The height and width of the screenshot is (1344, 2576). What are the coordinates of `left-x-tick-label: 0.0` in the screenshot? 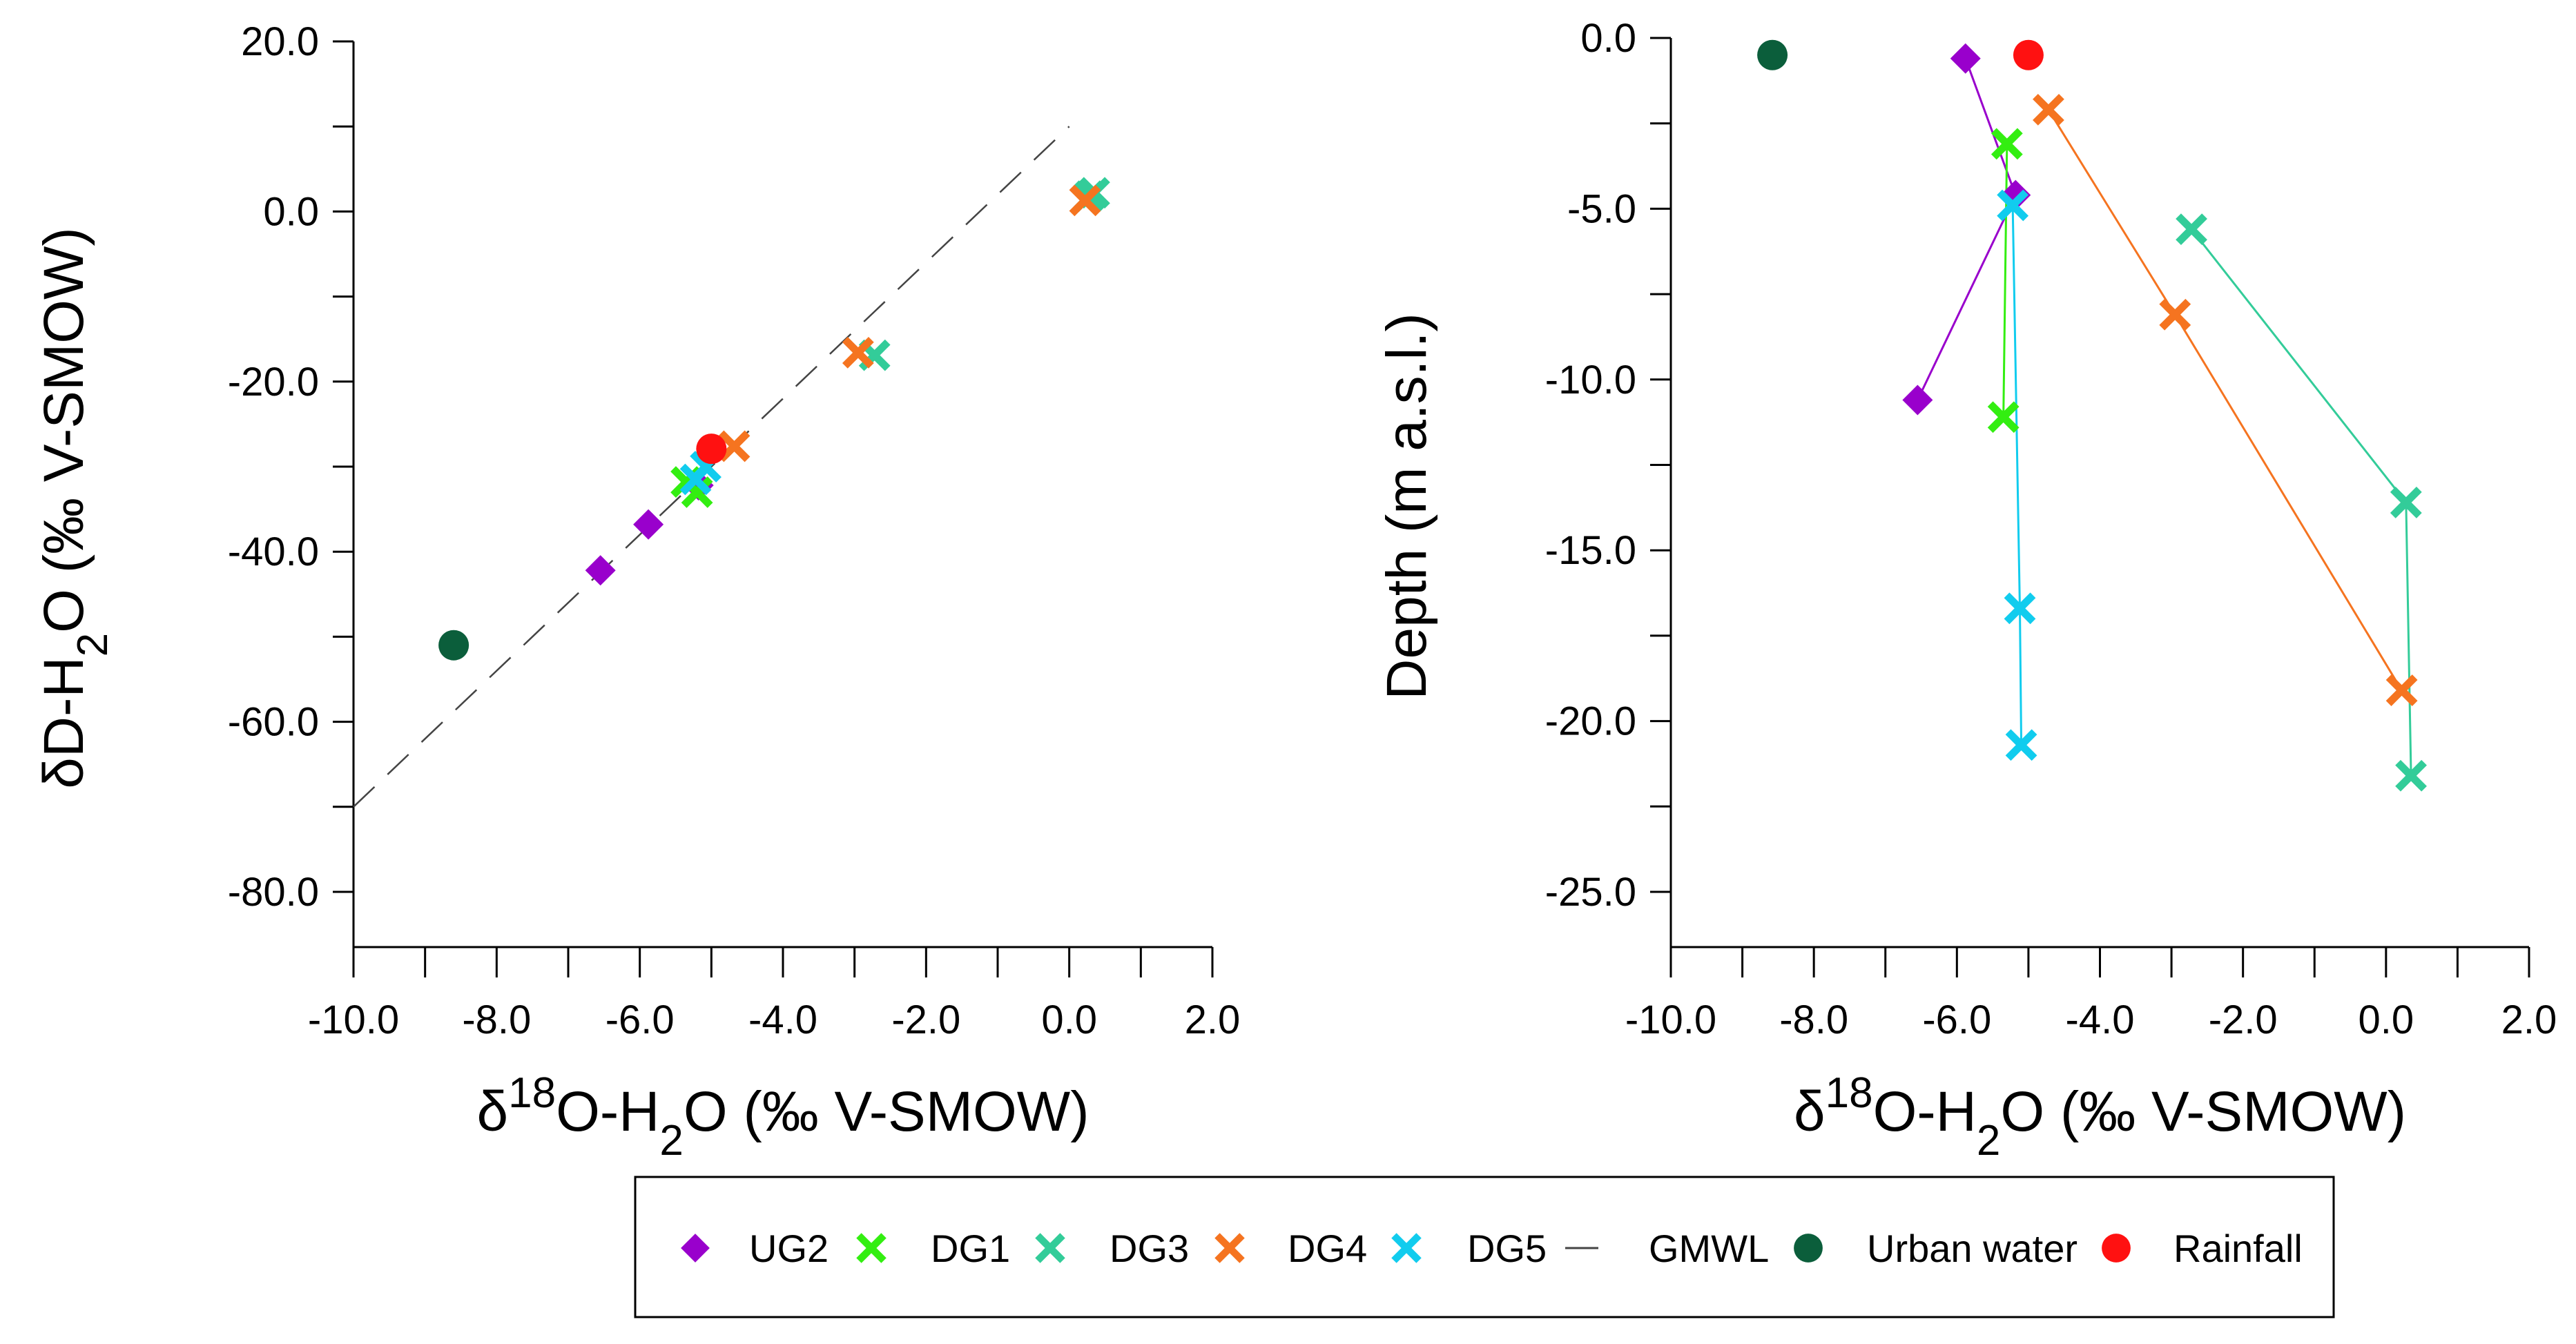 It's located at (1069, 1019).